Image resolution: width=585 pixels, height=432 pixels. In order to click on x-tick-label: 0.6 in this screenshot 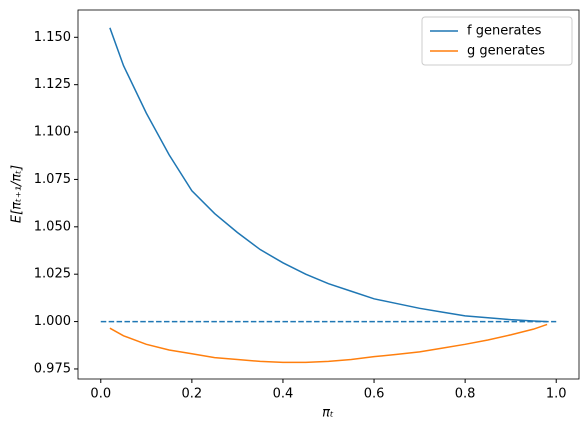, I will do `click(374, 394)`.